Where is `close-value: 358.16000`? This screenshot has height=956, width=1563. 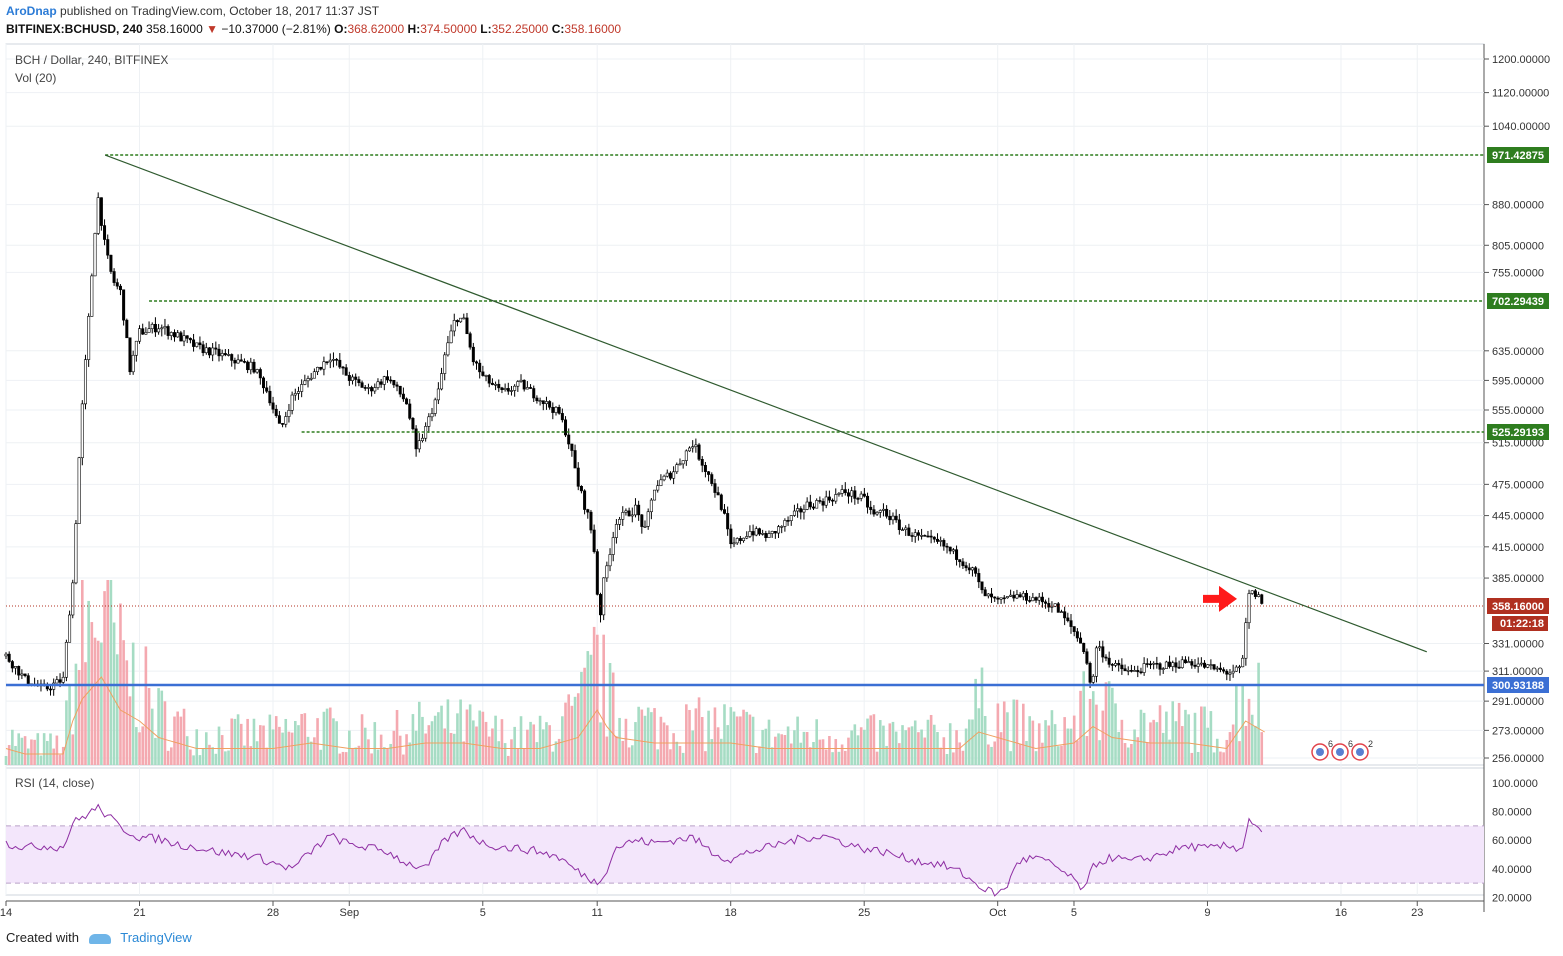
close-value: 358.16000 is located at coordinates (593, 29).